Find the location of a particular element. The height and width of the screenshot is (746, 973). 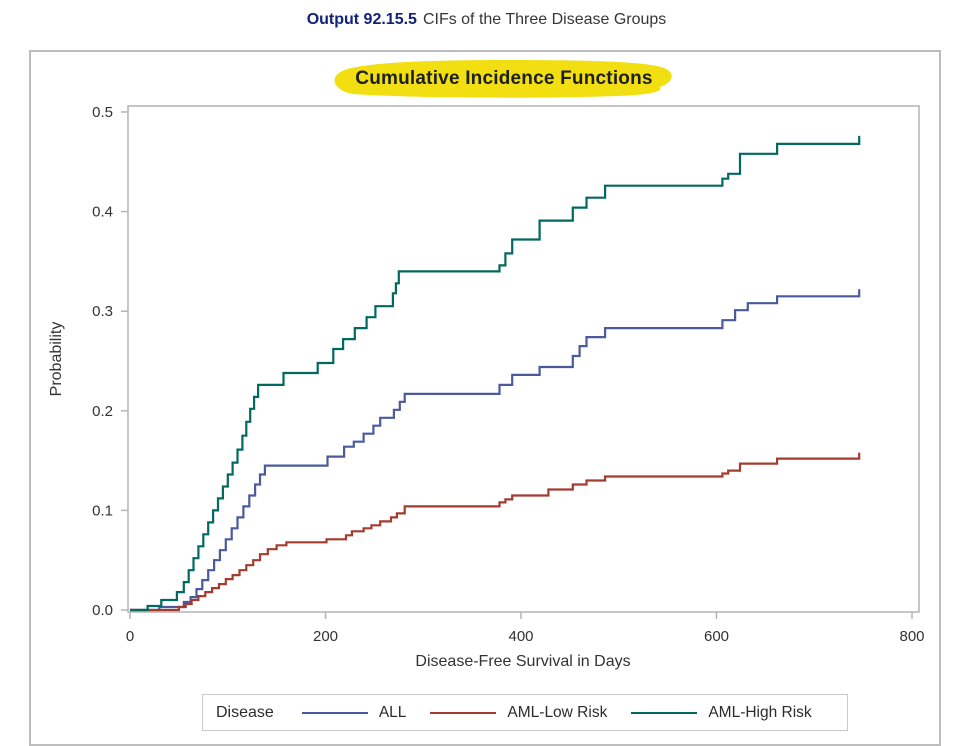

y-tick-label: 0.5 is located at coordinates (102, 112).